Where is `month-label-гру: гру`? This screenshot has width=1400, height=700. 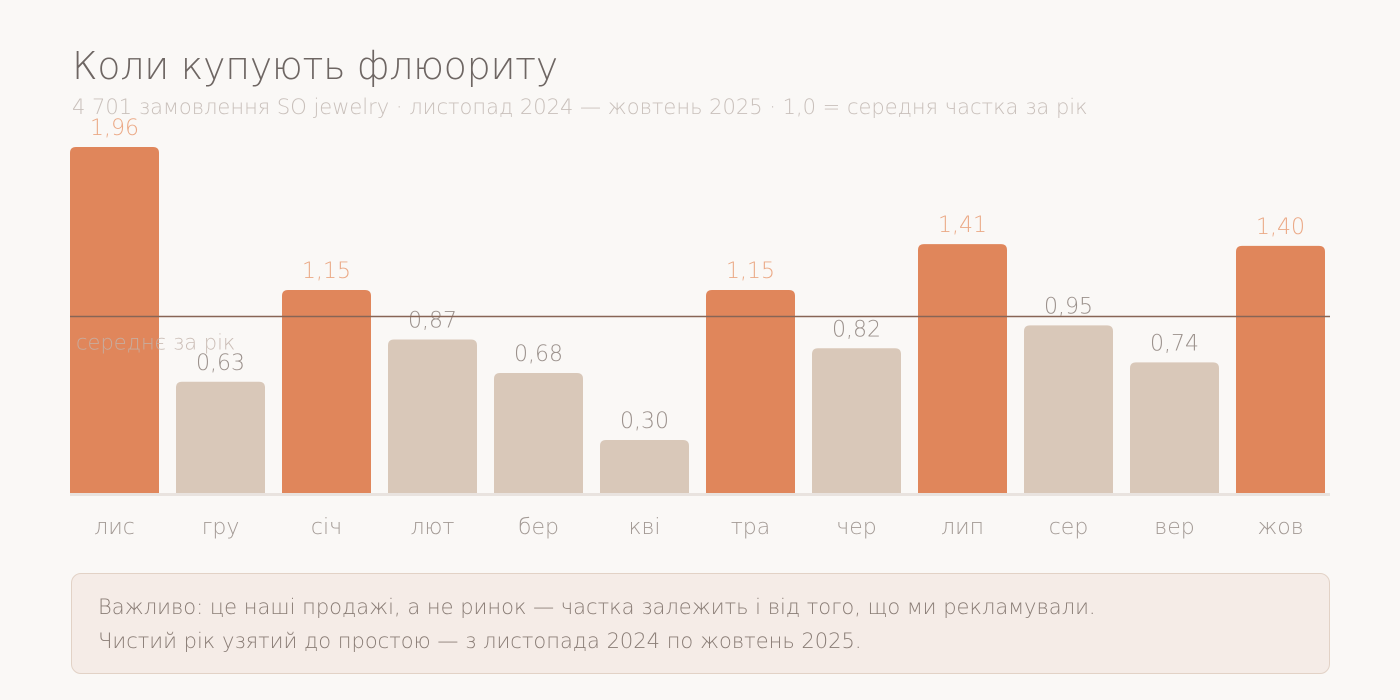 month-label-гру: гру is located at coordinates (221, 527).